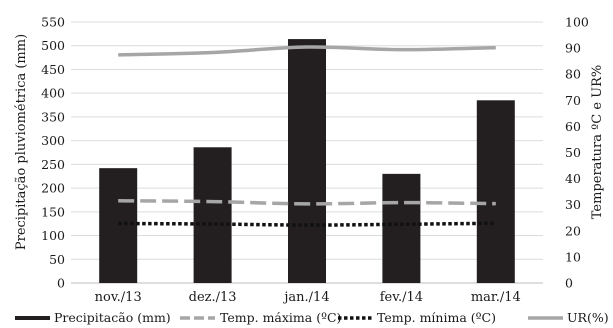 This screenshot has width=613, height=328. What do you see at coordinates (588, 317) in the screenshot?
I see `legend-label: UR(%)` at bounding box center [588, 317].